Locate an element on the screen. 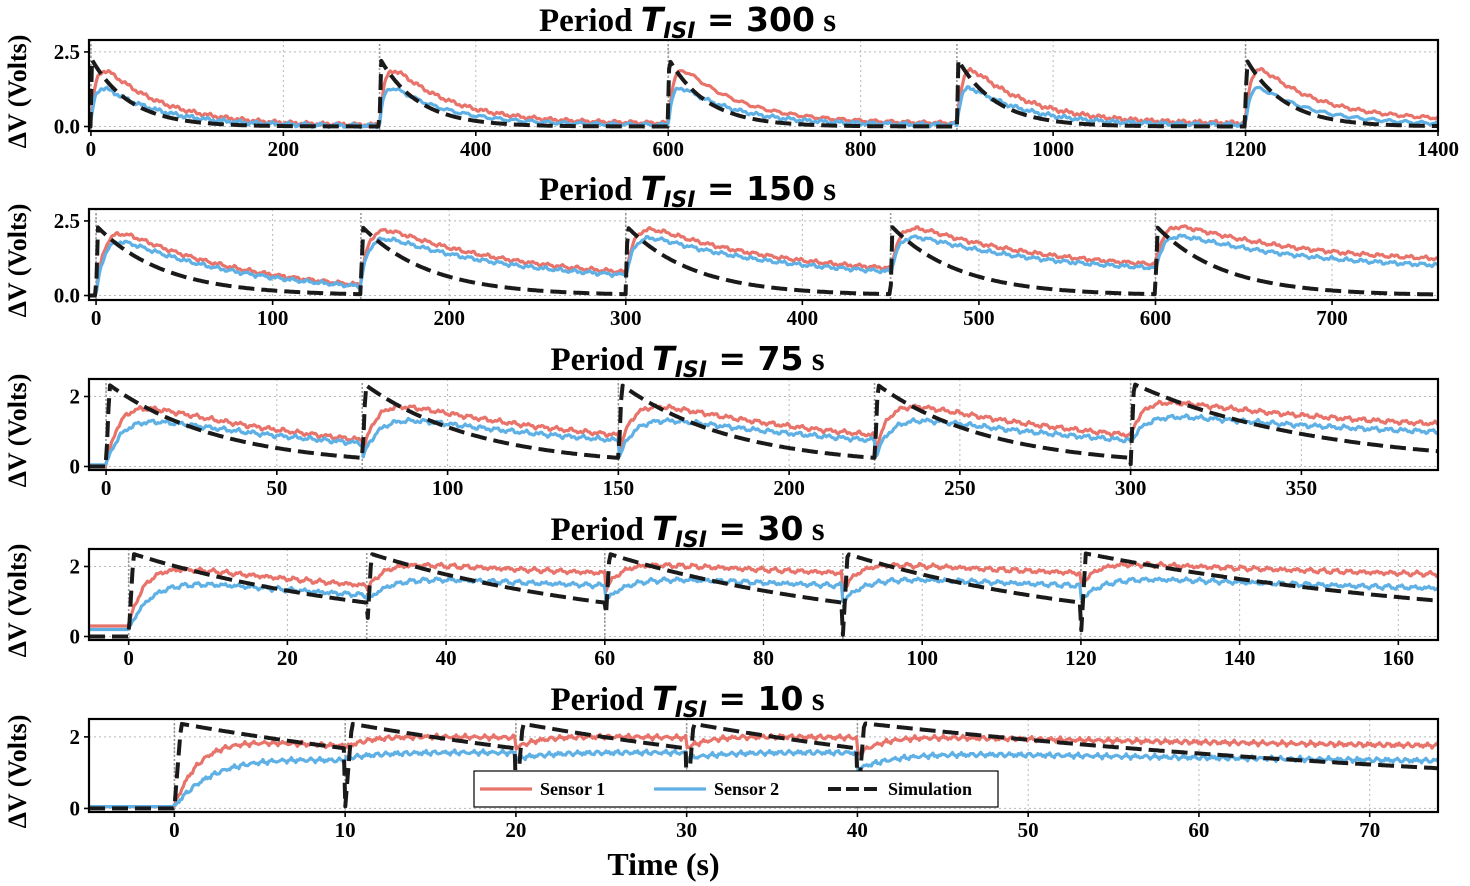  x-tick-label: 500 is located at coordinates (979, 318).